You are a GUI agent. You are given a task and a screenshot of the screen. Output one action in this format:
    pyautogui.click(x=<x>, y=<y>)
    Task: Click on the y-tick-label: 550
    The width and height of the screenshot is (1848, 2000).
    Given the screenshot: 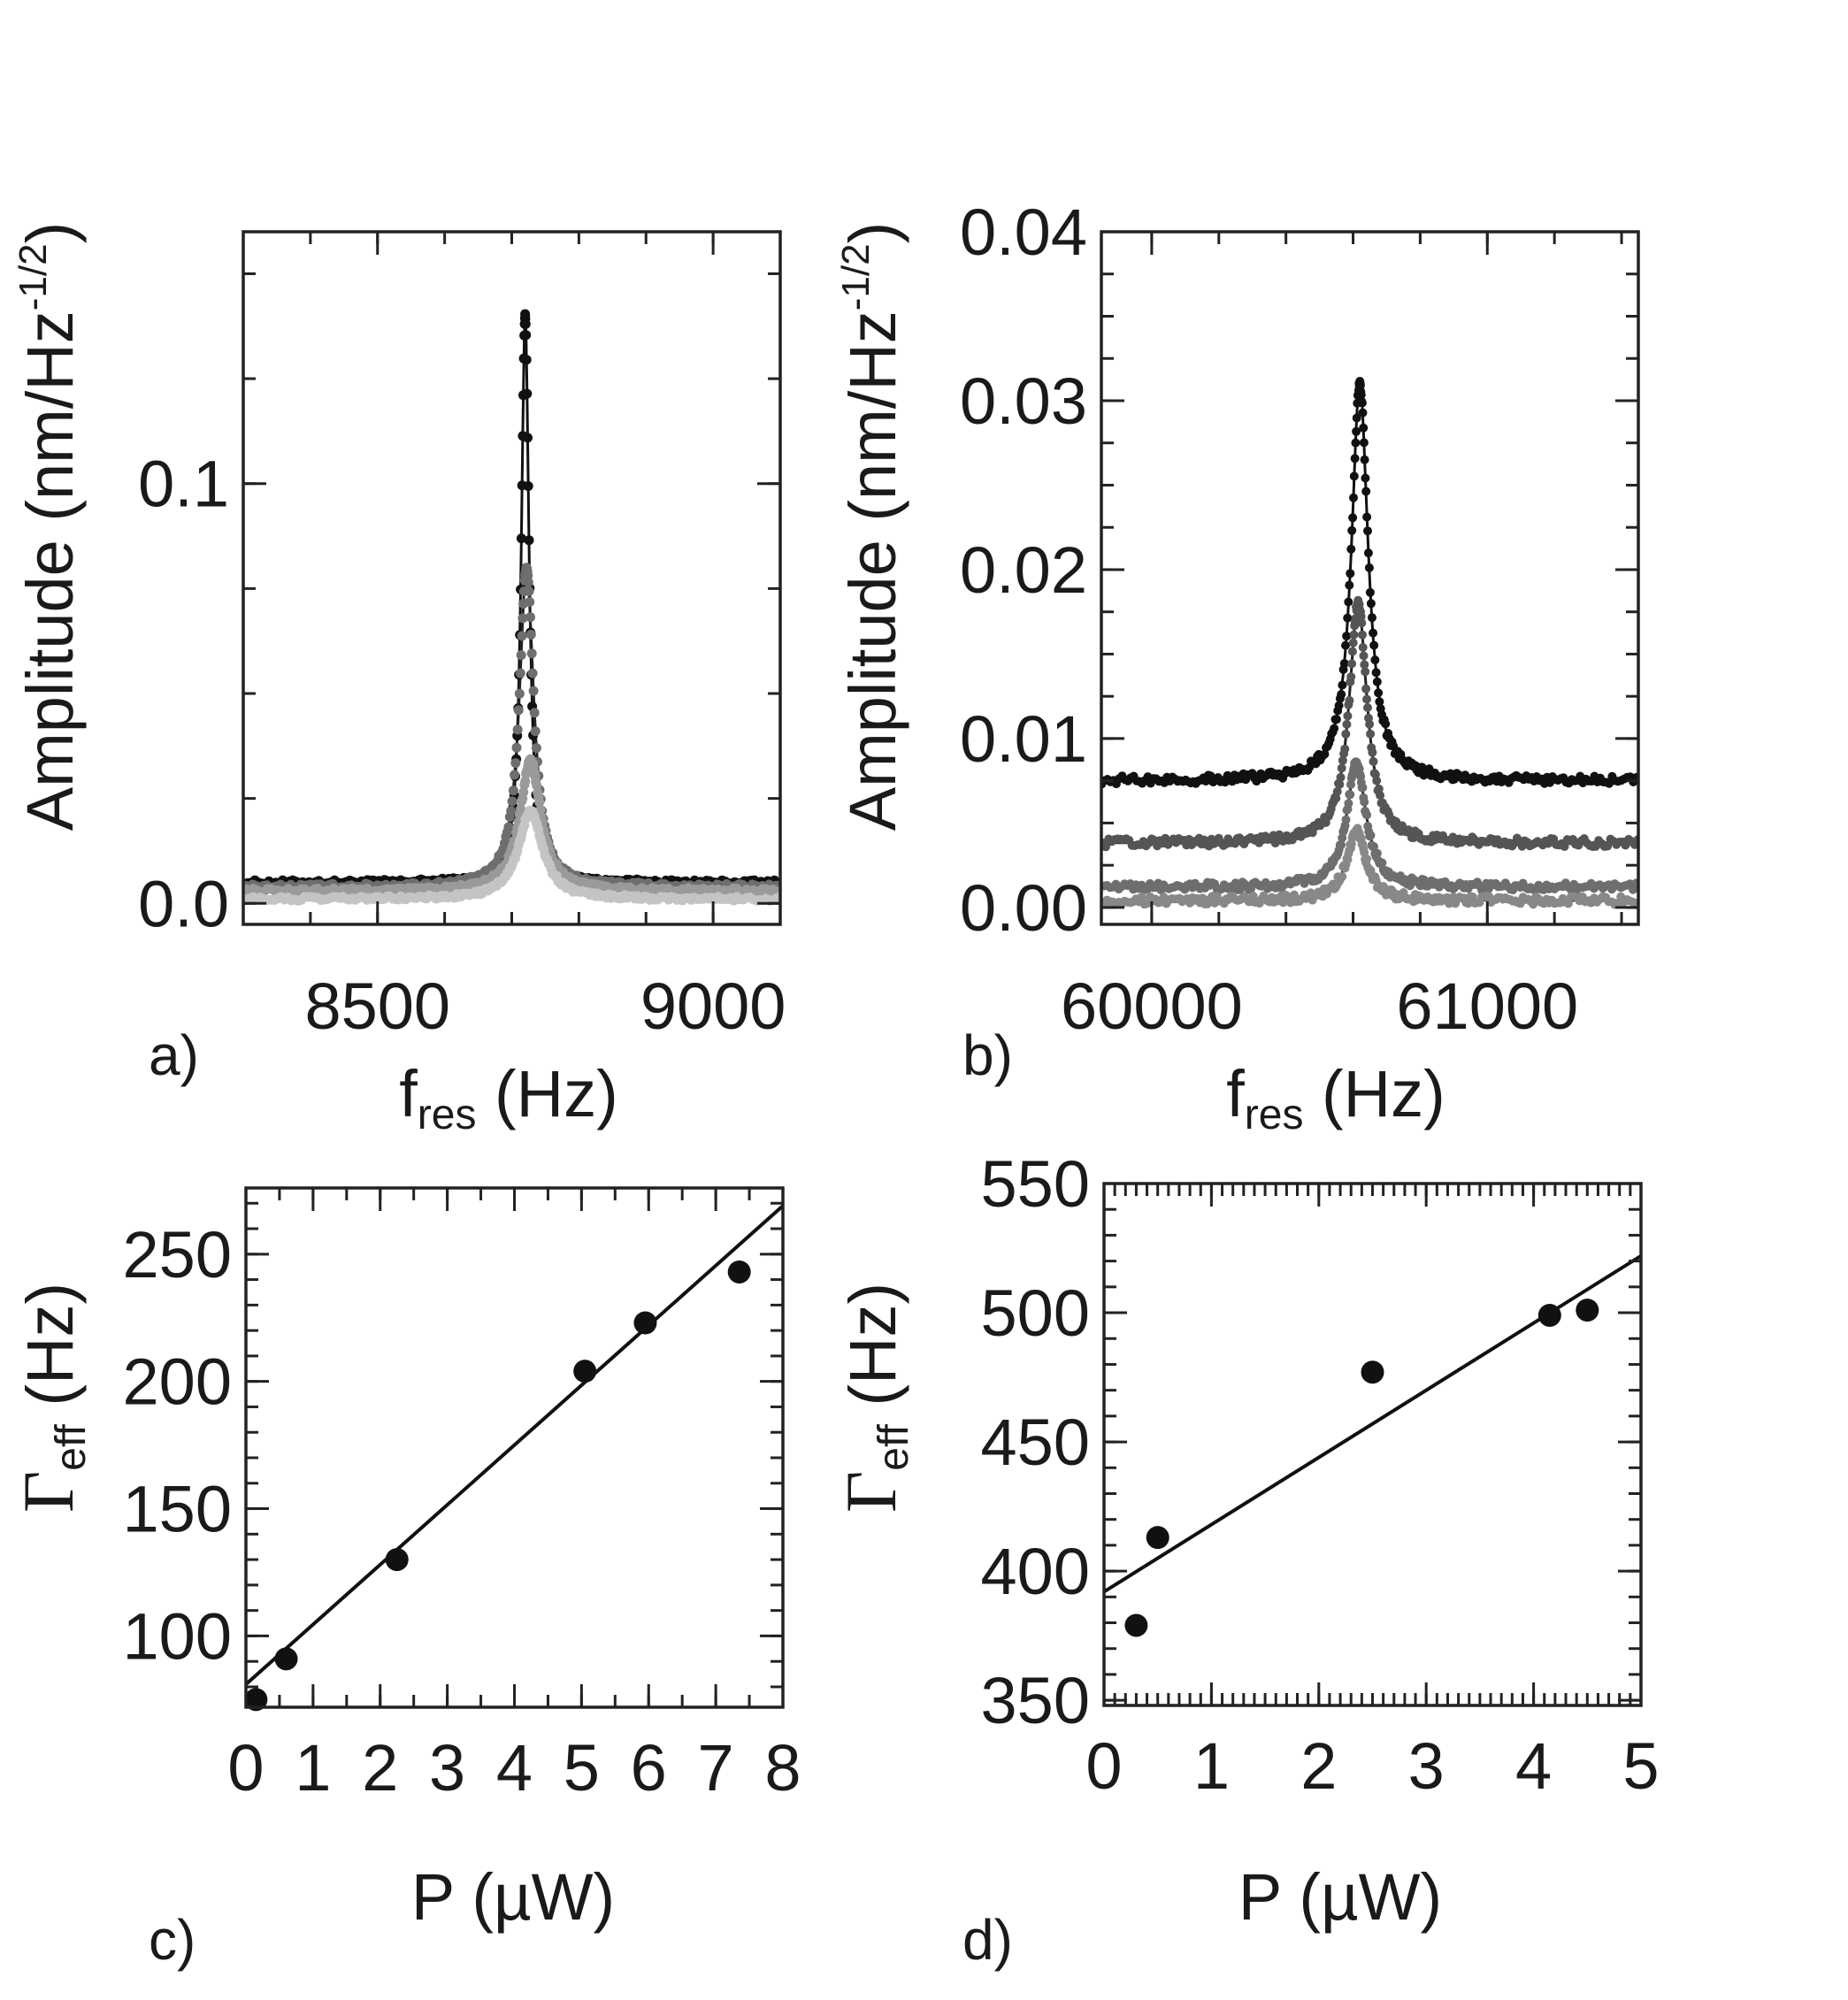 What is the action you would take?
    pyautogui.click(x=1035, y=1184)
    